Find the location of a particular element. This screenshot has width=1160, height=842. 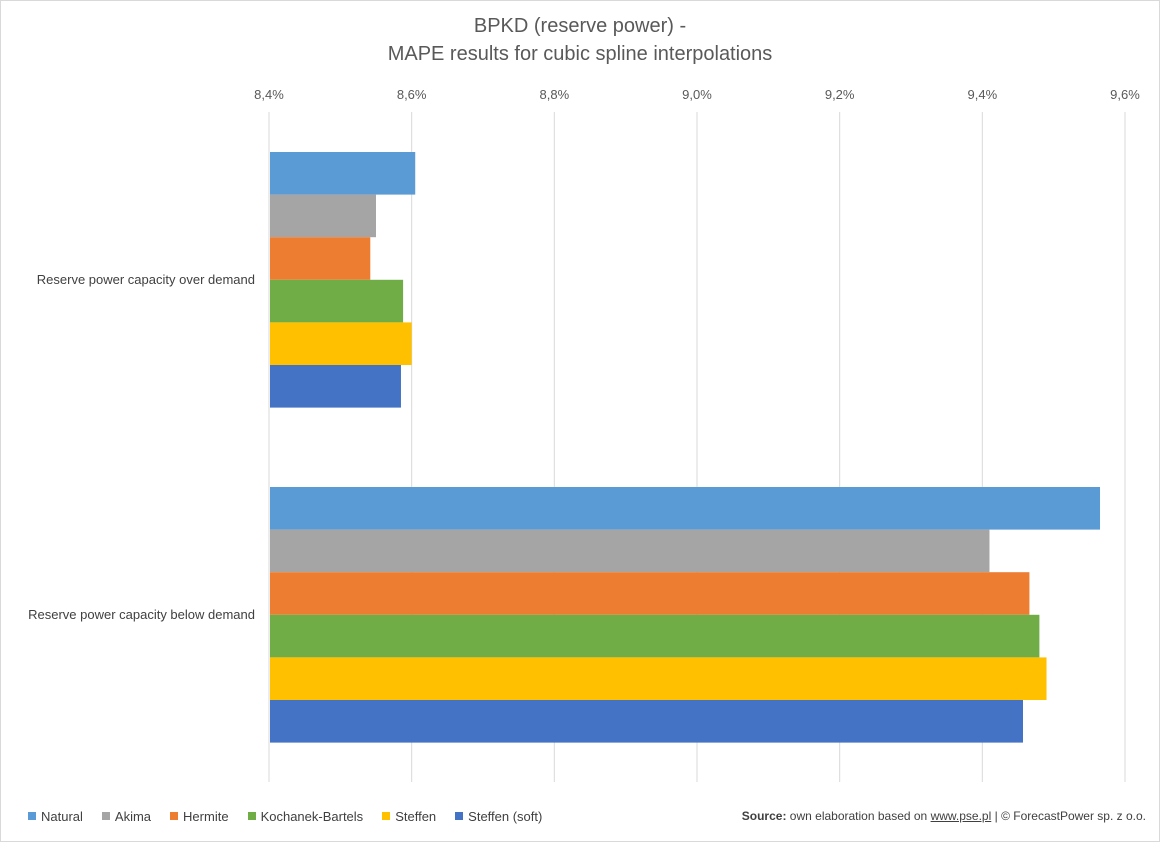

x-tick-label: 8,4% is located at coordinates (269, 94).